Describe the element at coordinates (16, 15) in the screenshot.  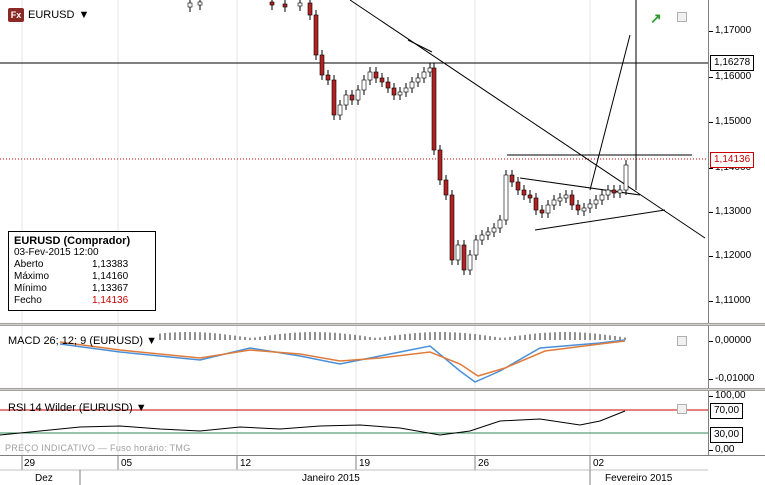
I see `fx-badge-icon: Fx` at that location.